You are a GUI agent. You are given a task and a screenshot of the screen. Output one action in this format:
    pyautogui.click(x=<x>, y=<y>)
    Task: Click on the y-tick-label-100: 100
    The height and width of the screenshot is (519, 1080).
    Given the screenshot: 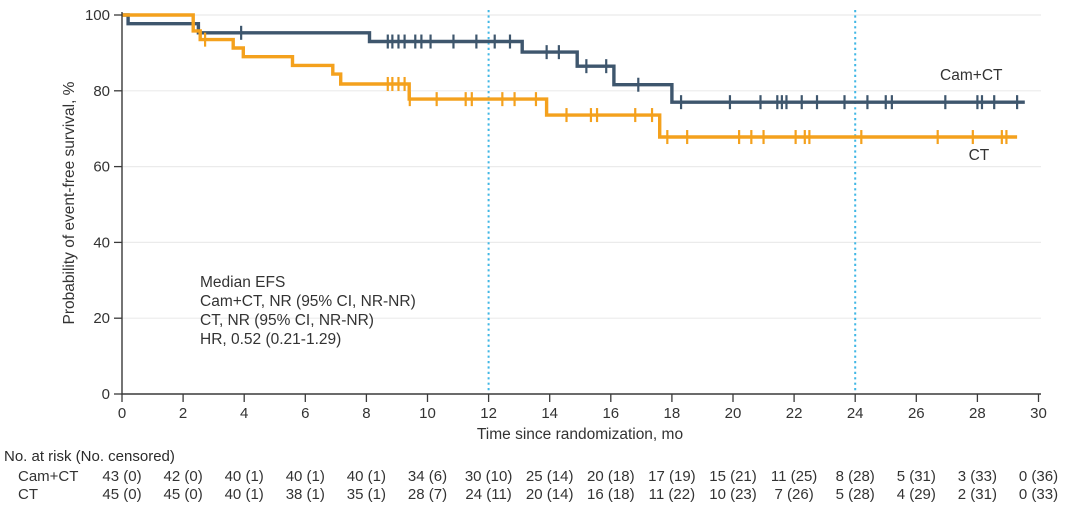 What is the action you would take?
    pyautogui.click(x=97, y=15)
    